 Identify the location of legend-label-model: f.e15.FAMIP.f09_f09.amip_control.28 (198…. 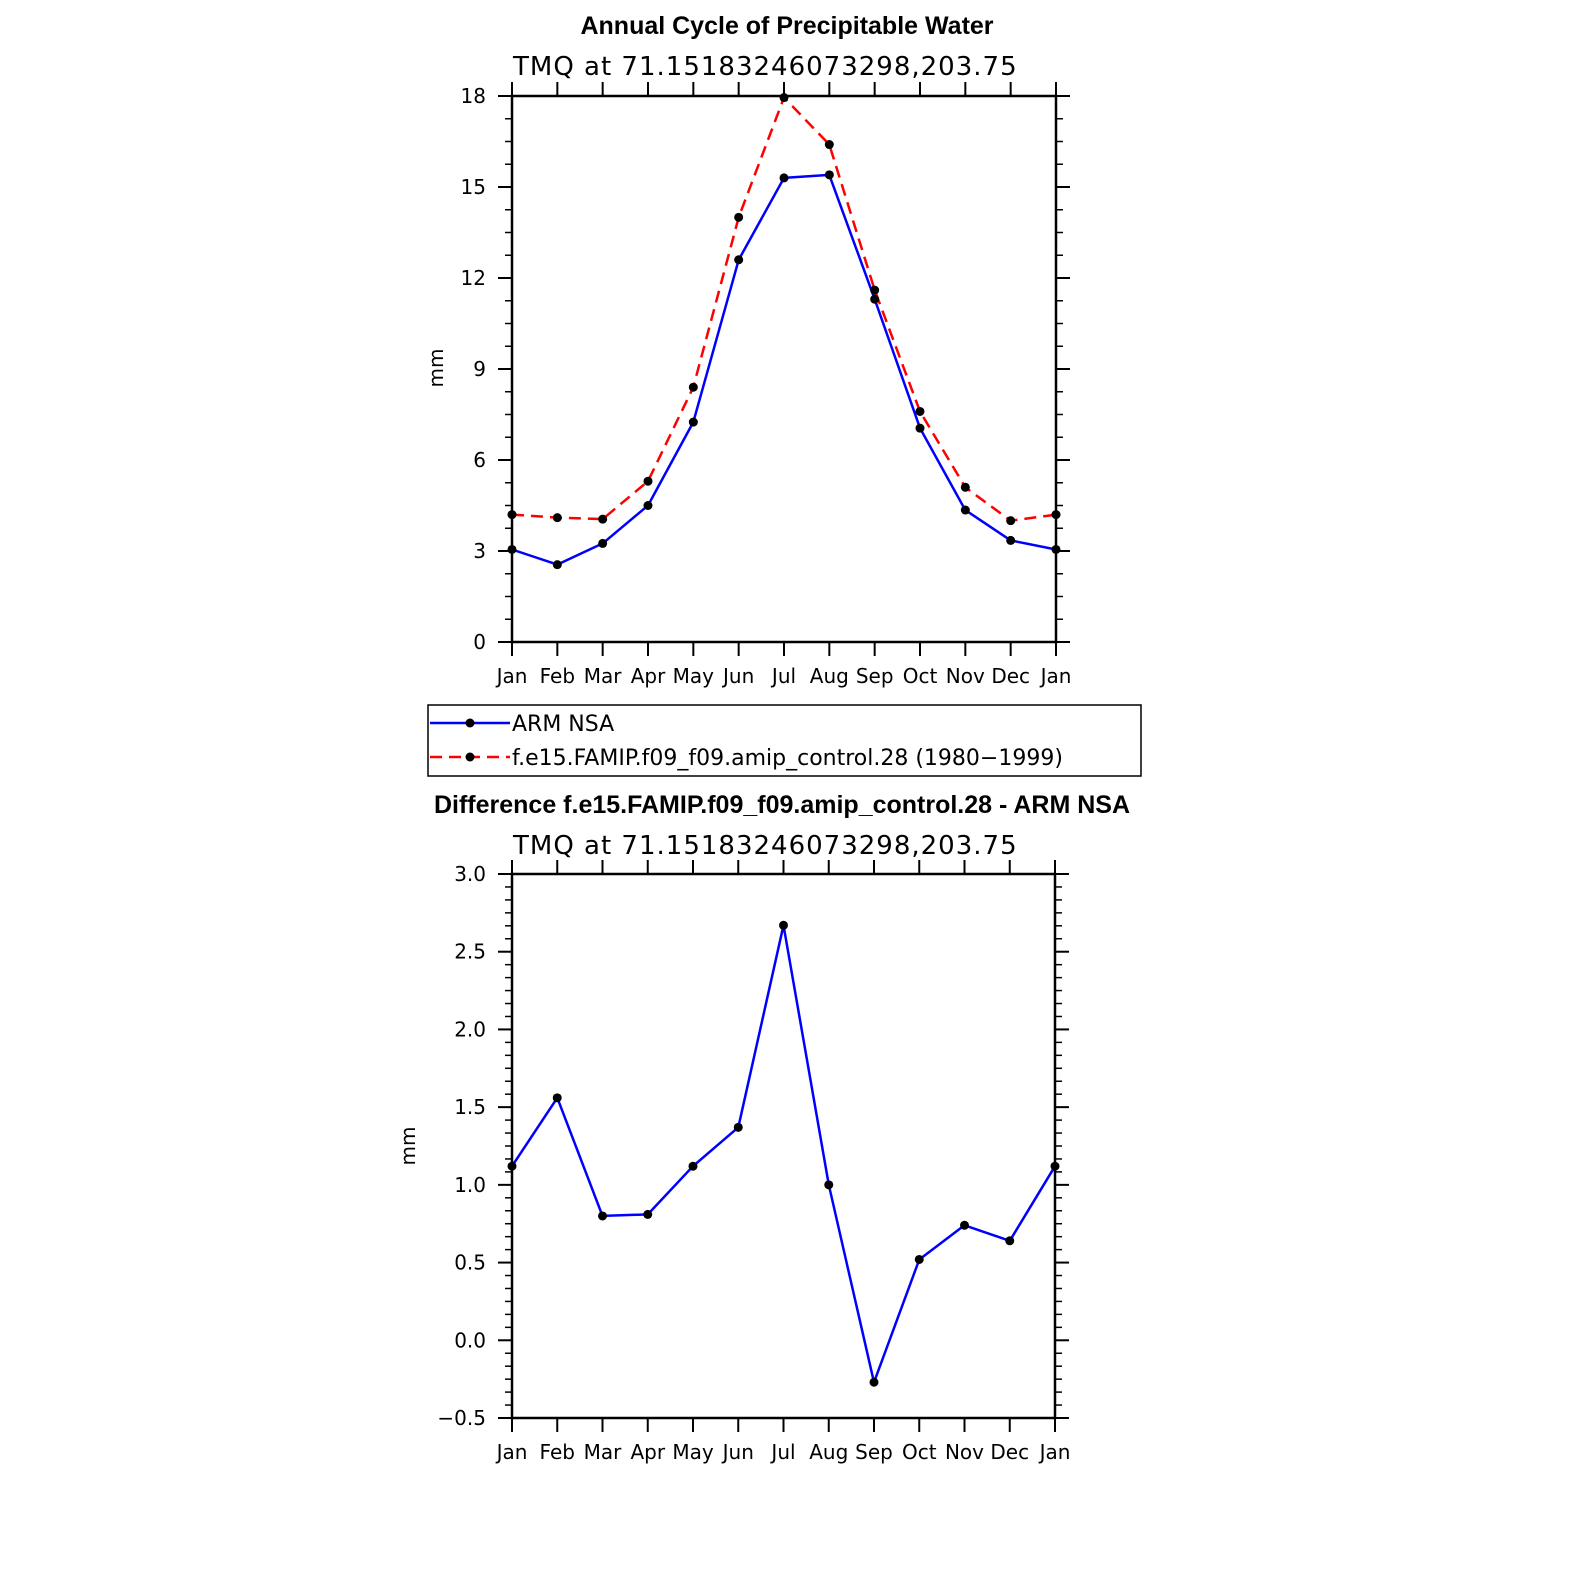
(787, 758).